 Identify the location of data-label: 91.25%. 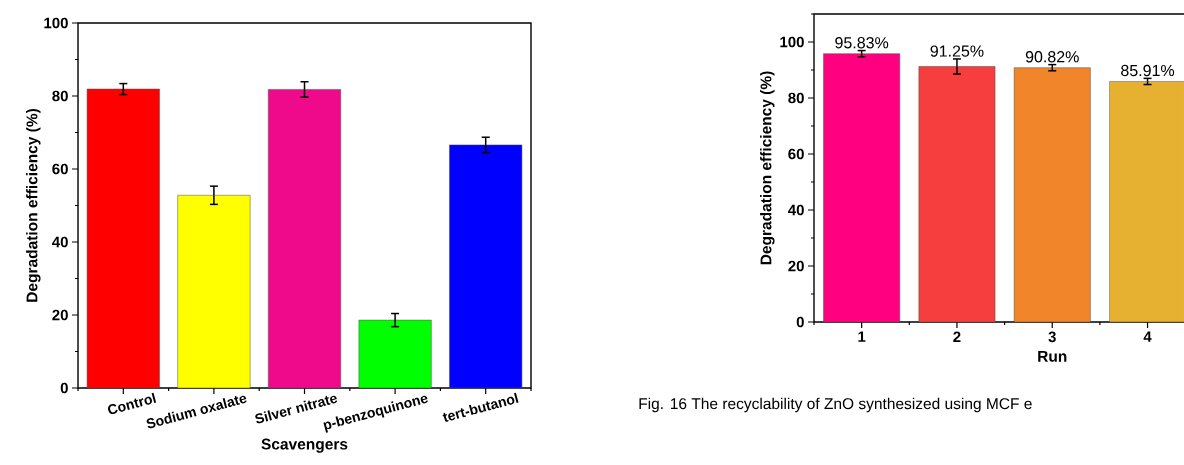
(957, 51).